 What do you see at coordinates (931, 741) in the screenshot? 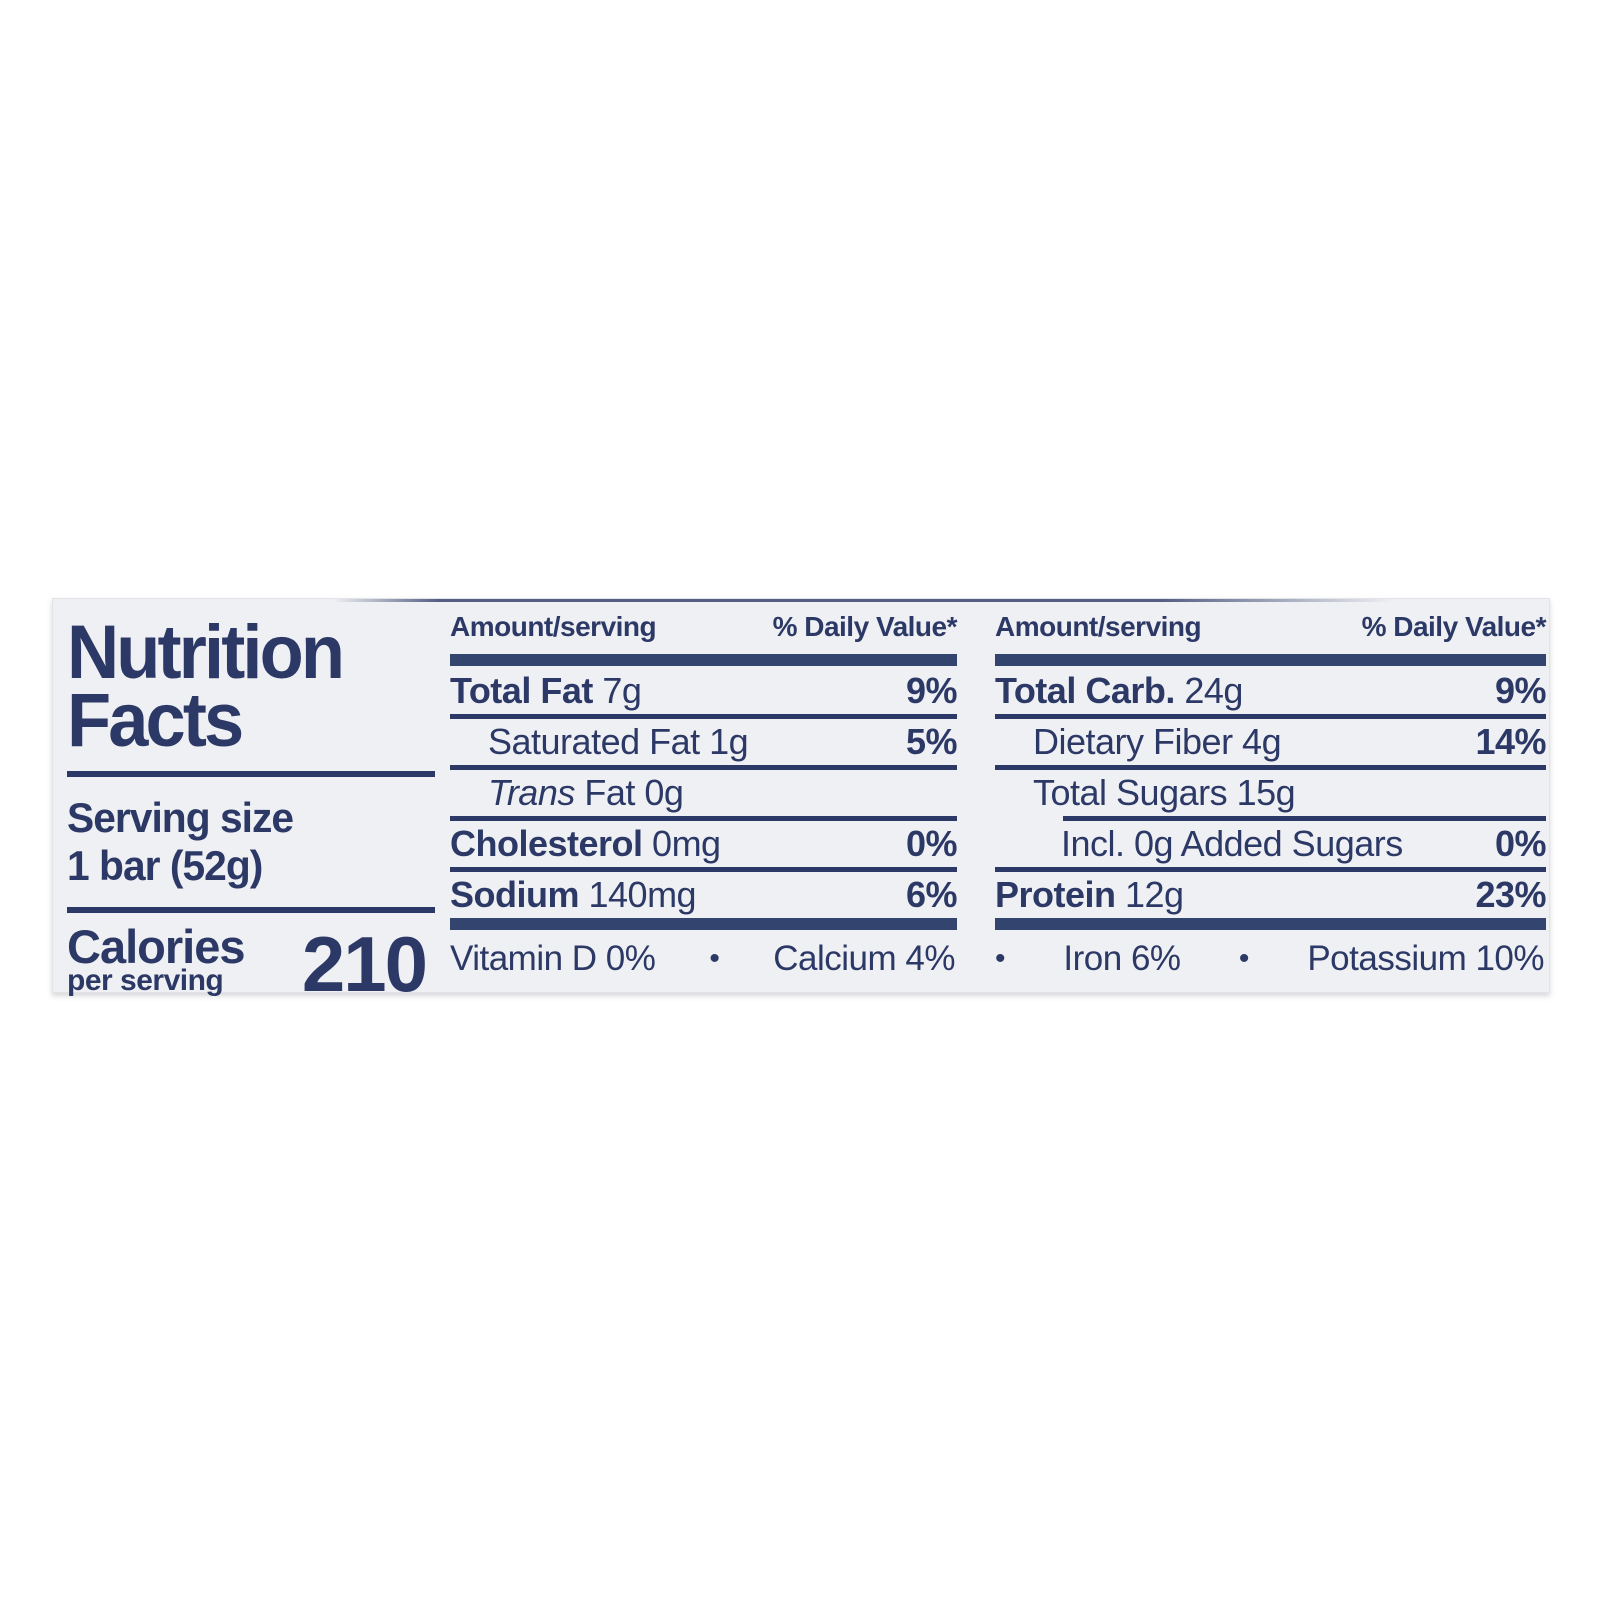
I see `daily-value-percent: 5%` at bounding box center [931, 741].